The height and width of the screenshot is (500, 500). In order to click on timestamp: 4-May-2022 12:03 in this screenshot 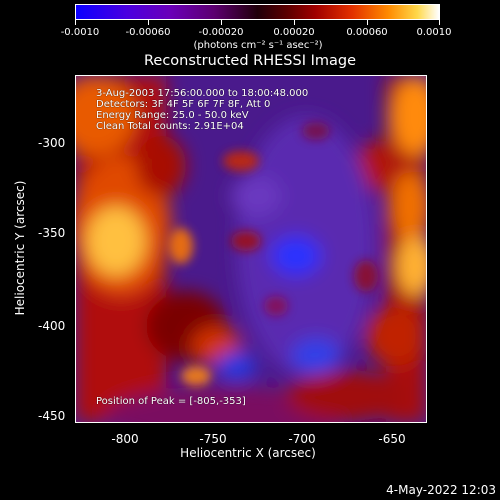, I will do `click(441, 490)`.